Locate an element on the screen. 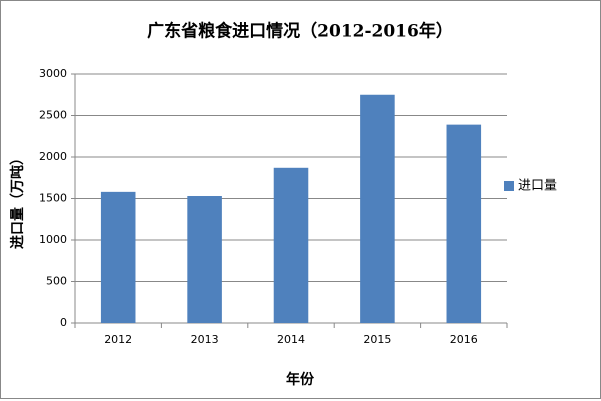  y-tick-label: 1000 is located at coordinates (53, 239).